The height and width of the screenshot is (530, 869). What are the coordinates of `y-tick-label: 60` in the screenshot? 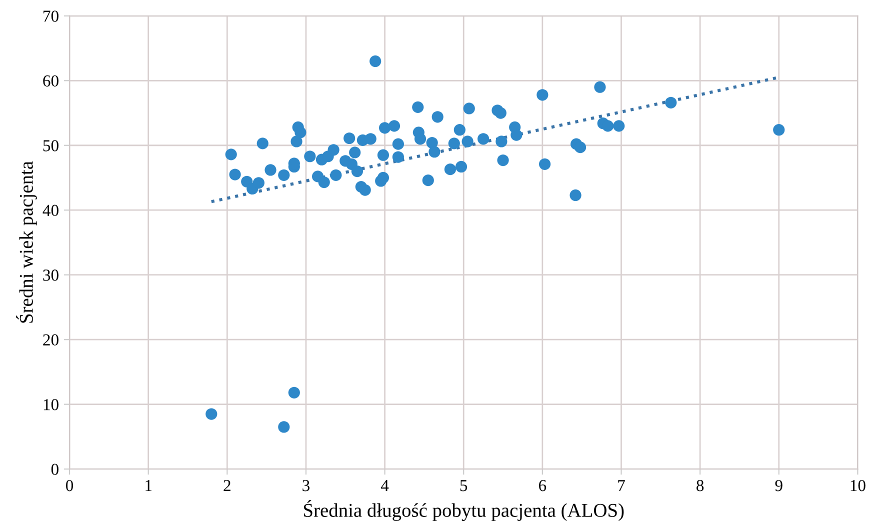 It's located at (50, 81).